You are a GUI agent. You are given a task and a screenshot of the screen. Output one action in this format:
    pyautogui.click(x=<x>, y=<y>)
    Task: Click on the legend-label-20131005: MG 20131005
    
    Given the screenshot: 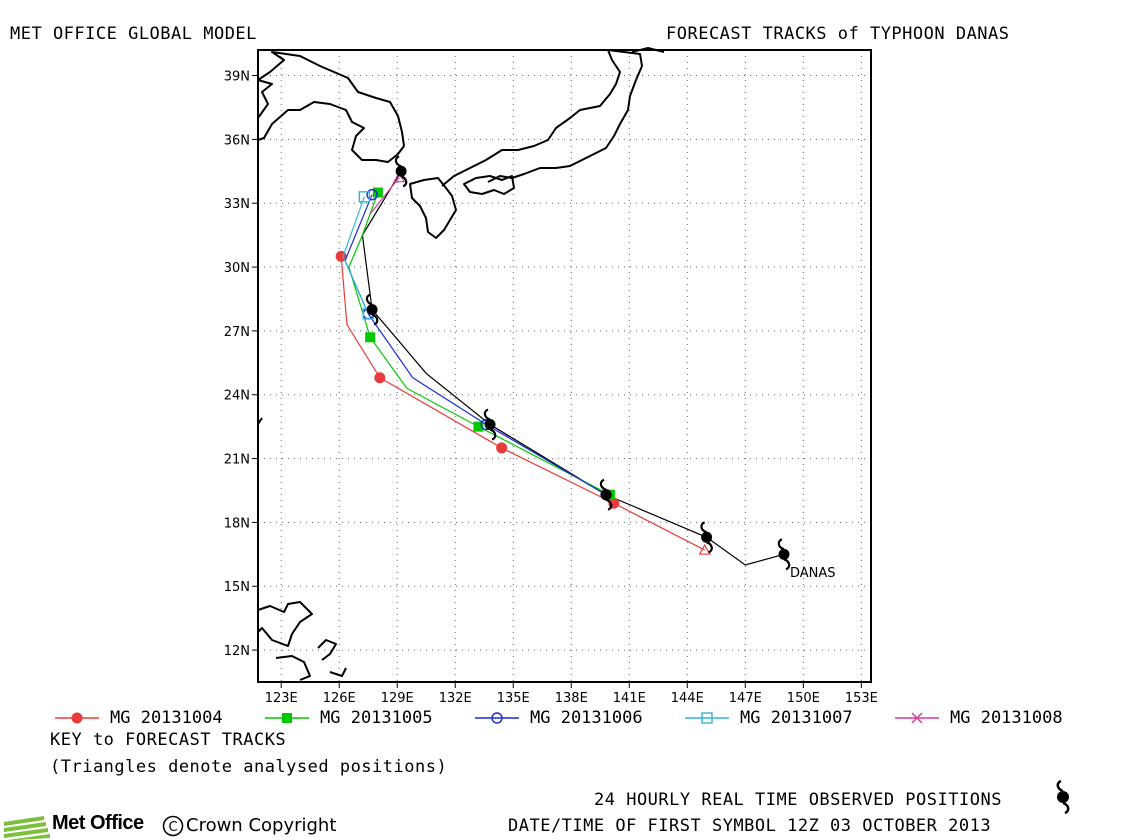 What is the action you would take?
    pyautogui.click(x=376, y=718)
    